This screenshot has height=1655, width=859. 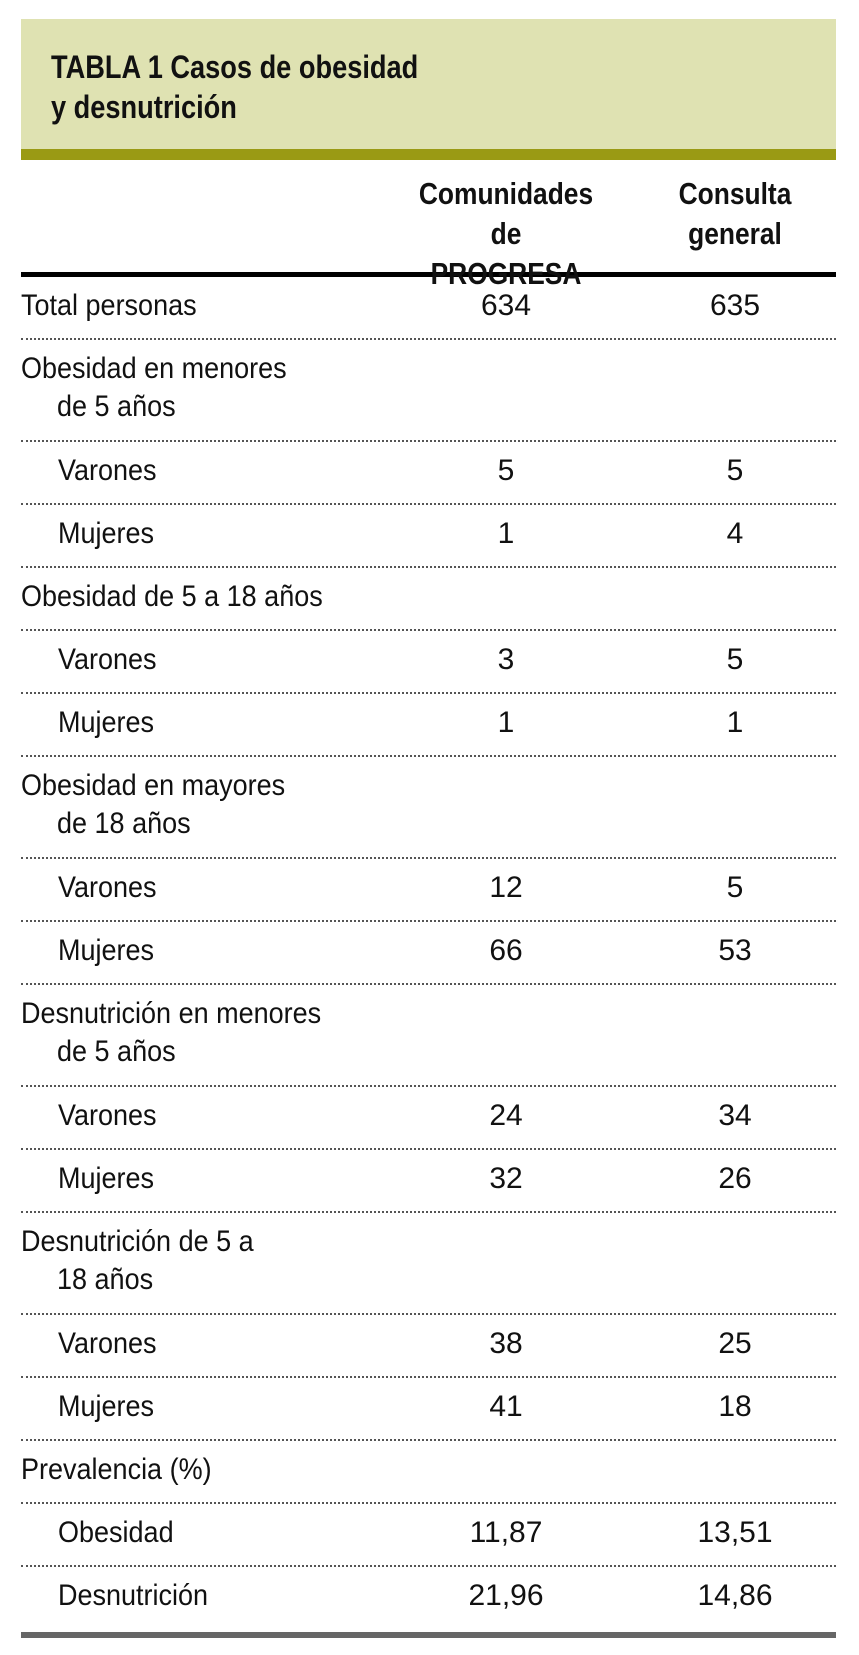 What do you see at coordinates (235, 67) in the screenshot?
I see `title-line: TABLA 1 Casos de obesidad` at bounding box center [235, 67].